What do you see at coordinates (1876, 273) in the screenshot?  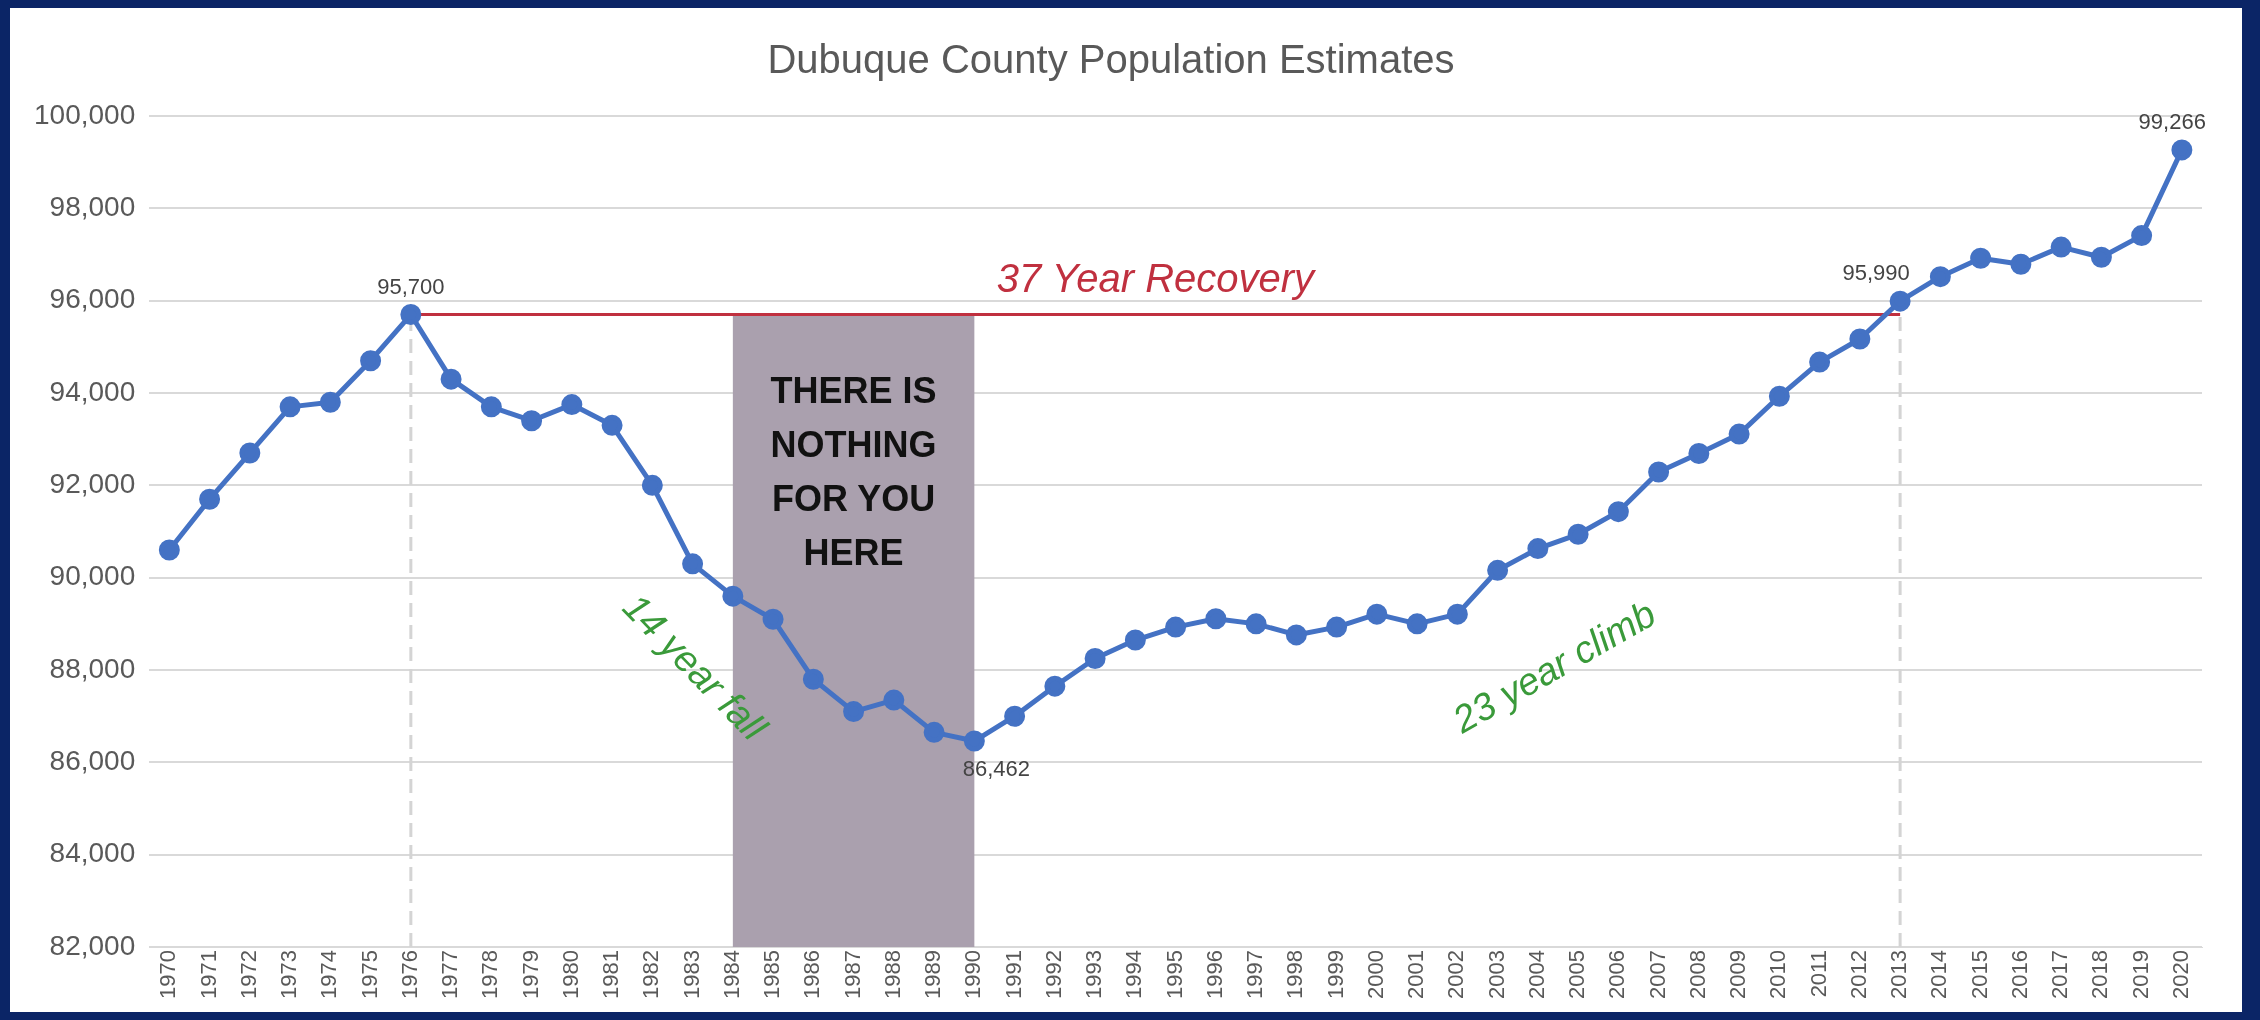 I see `data-label: 95,990` at bounding box center [1876, 273].